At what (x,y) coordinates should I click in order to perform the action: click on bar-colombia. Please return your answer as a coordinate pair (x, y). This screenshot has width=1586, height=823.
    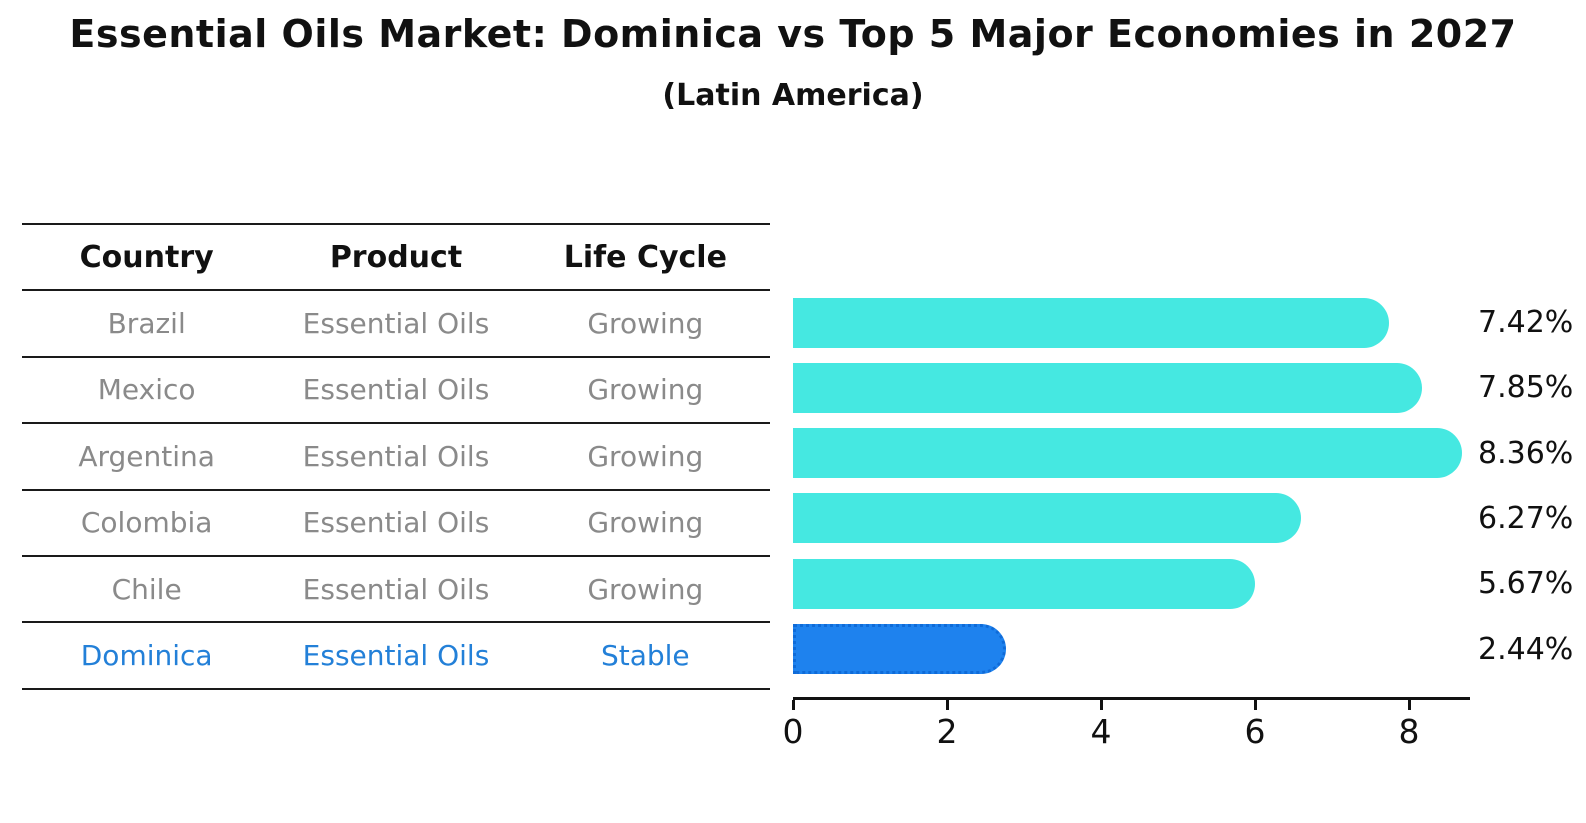
    Looking at the image, I should click on (1047, 518).